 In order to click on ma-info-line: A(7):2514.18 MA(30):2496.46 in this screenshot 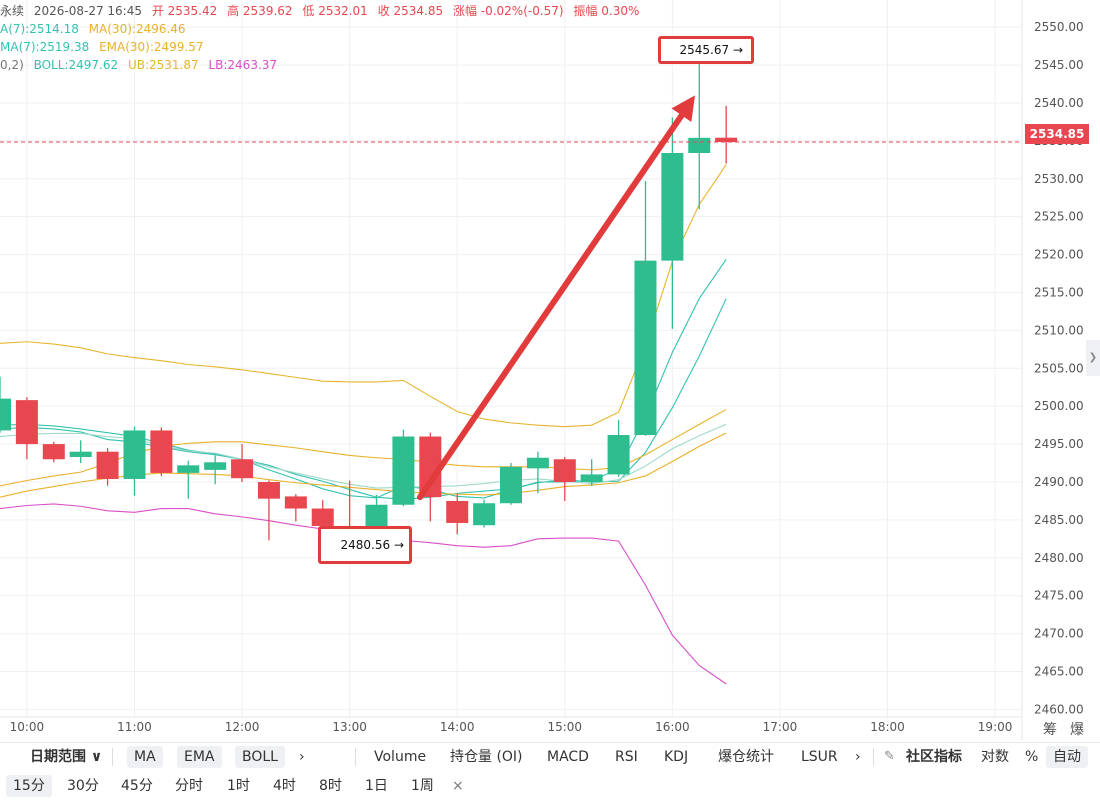, I will do `click(96, 29)`.